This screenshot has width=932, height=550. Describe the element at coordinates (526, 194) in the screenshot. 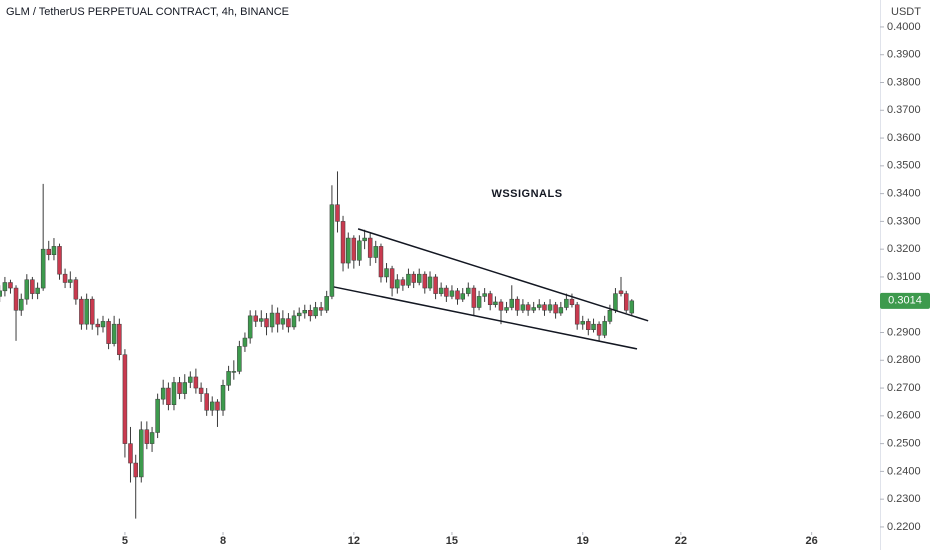

I see `annotation: WSSIGNALS` at that location.